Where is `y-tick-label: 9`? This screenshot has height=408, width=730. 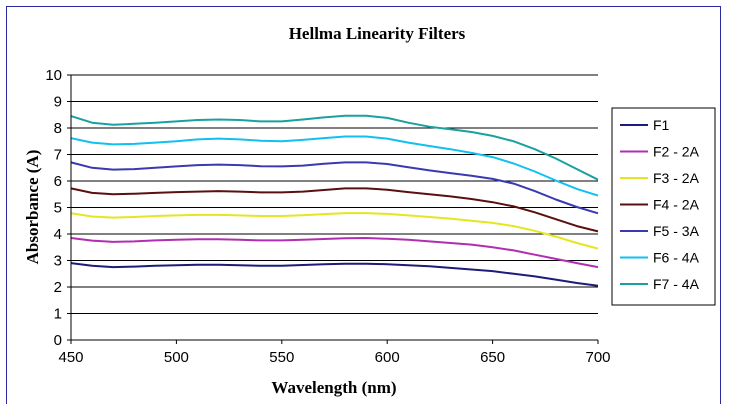
y-tick-label: 9 is located at coordinates (58, 102).